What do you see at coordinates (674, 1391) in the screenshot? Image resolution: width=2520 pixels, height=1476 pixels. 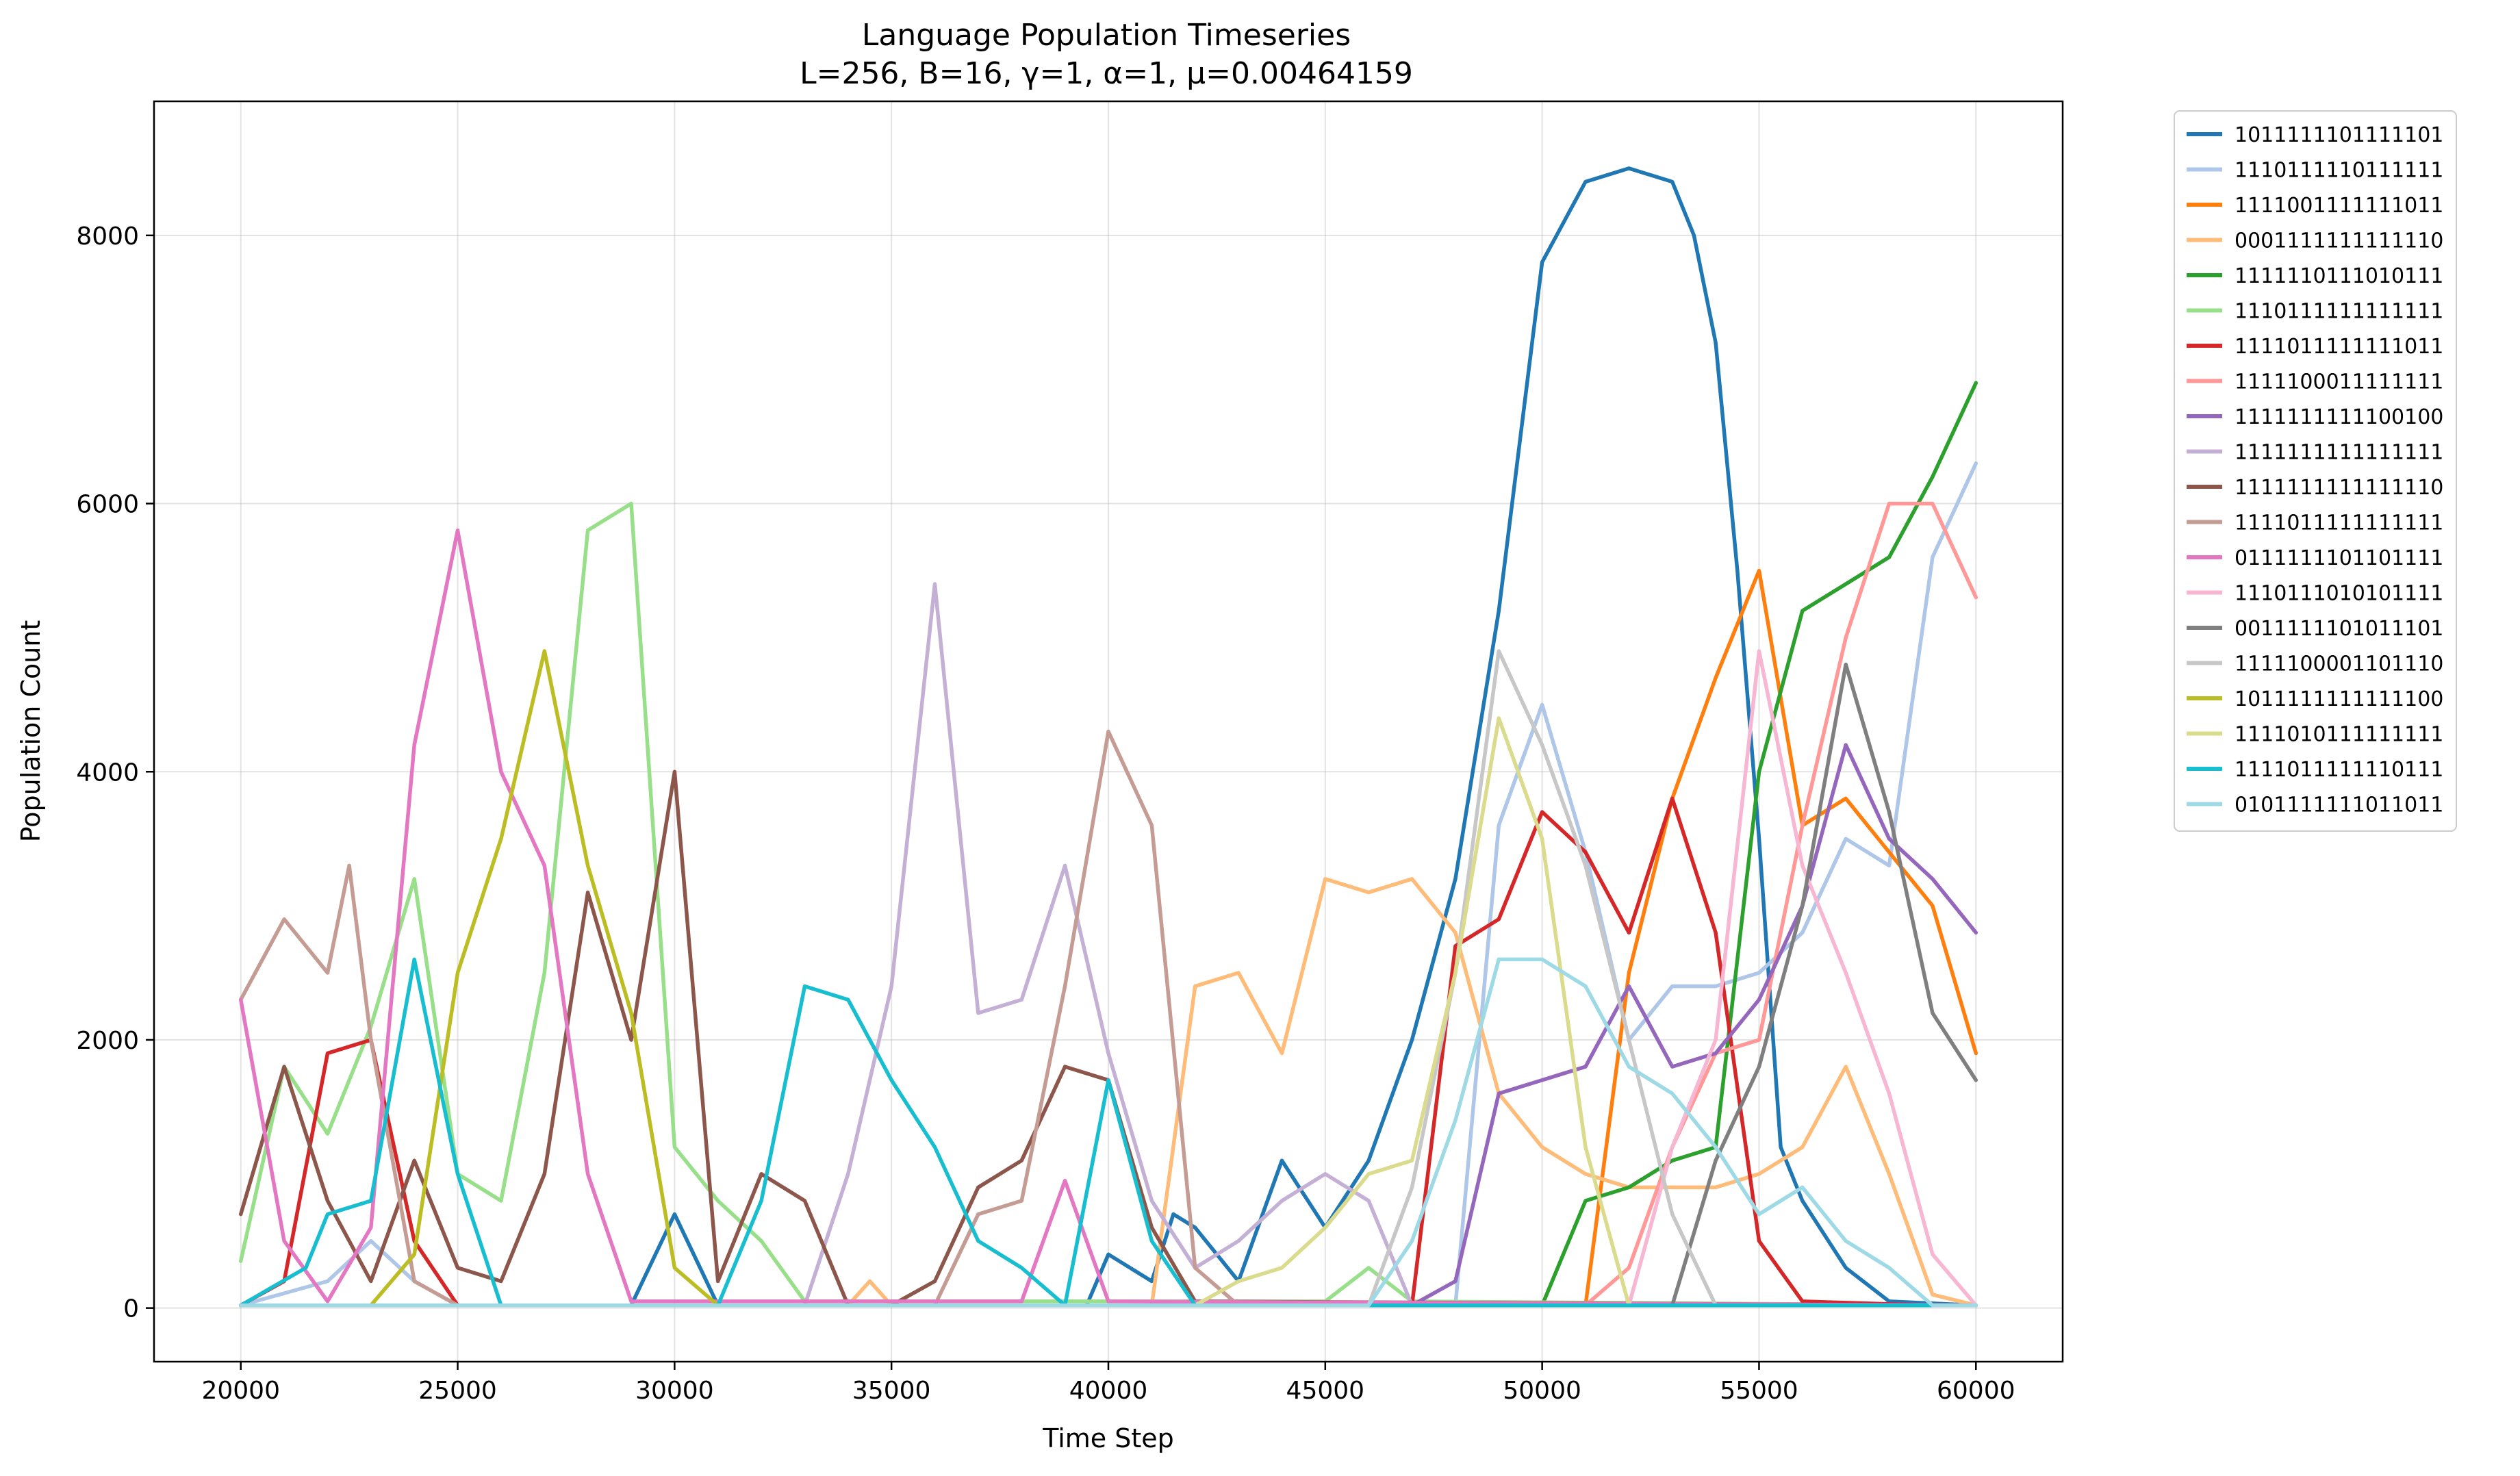 I see `x-tick-label: 30000` at bounding box center [674, 1391].